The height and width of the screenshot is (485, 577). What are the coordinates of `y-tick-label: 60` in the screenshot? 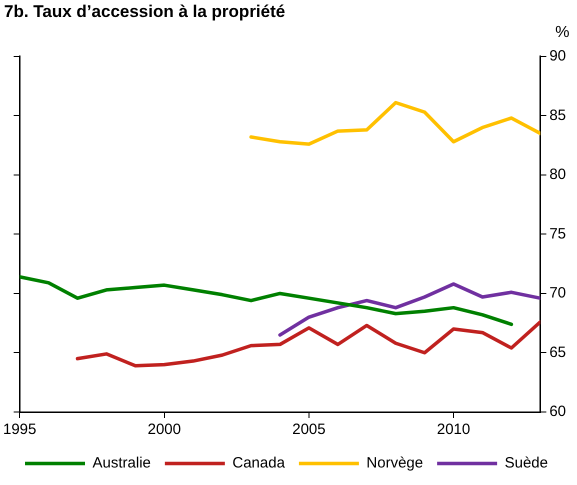 It's located at (557, 411).